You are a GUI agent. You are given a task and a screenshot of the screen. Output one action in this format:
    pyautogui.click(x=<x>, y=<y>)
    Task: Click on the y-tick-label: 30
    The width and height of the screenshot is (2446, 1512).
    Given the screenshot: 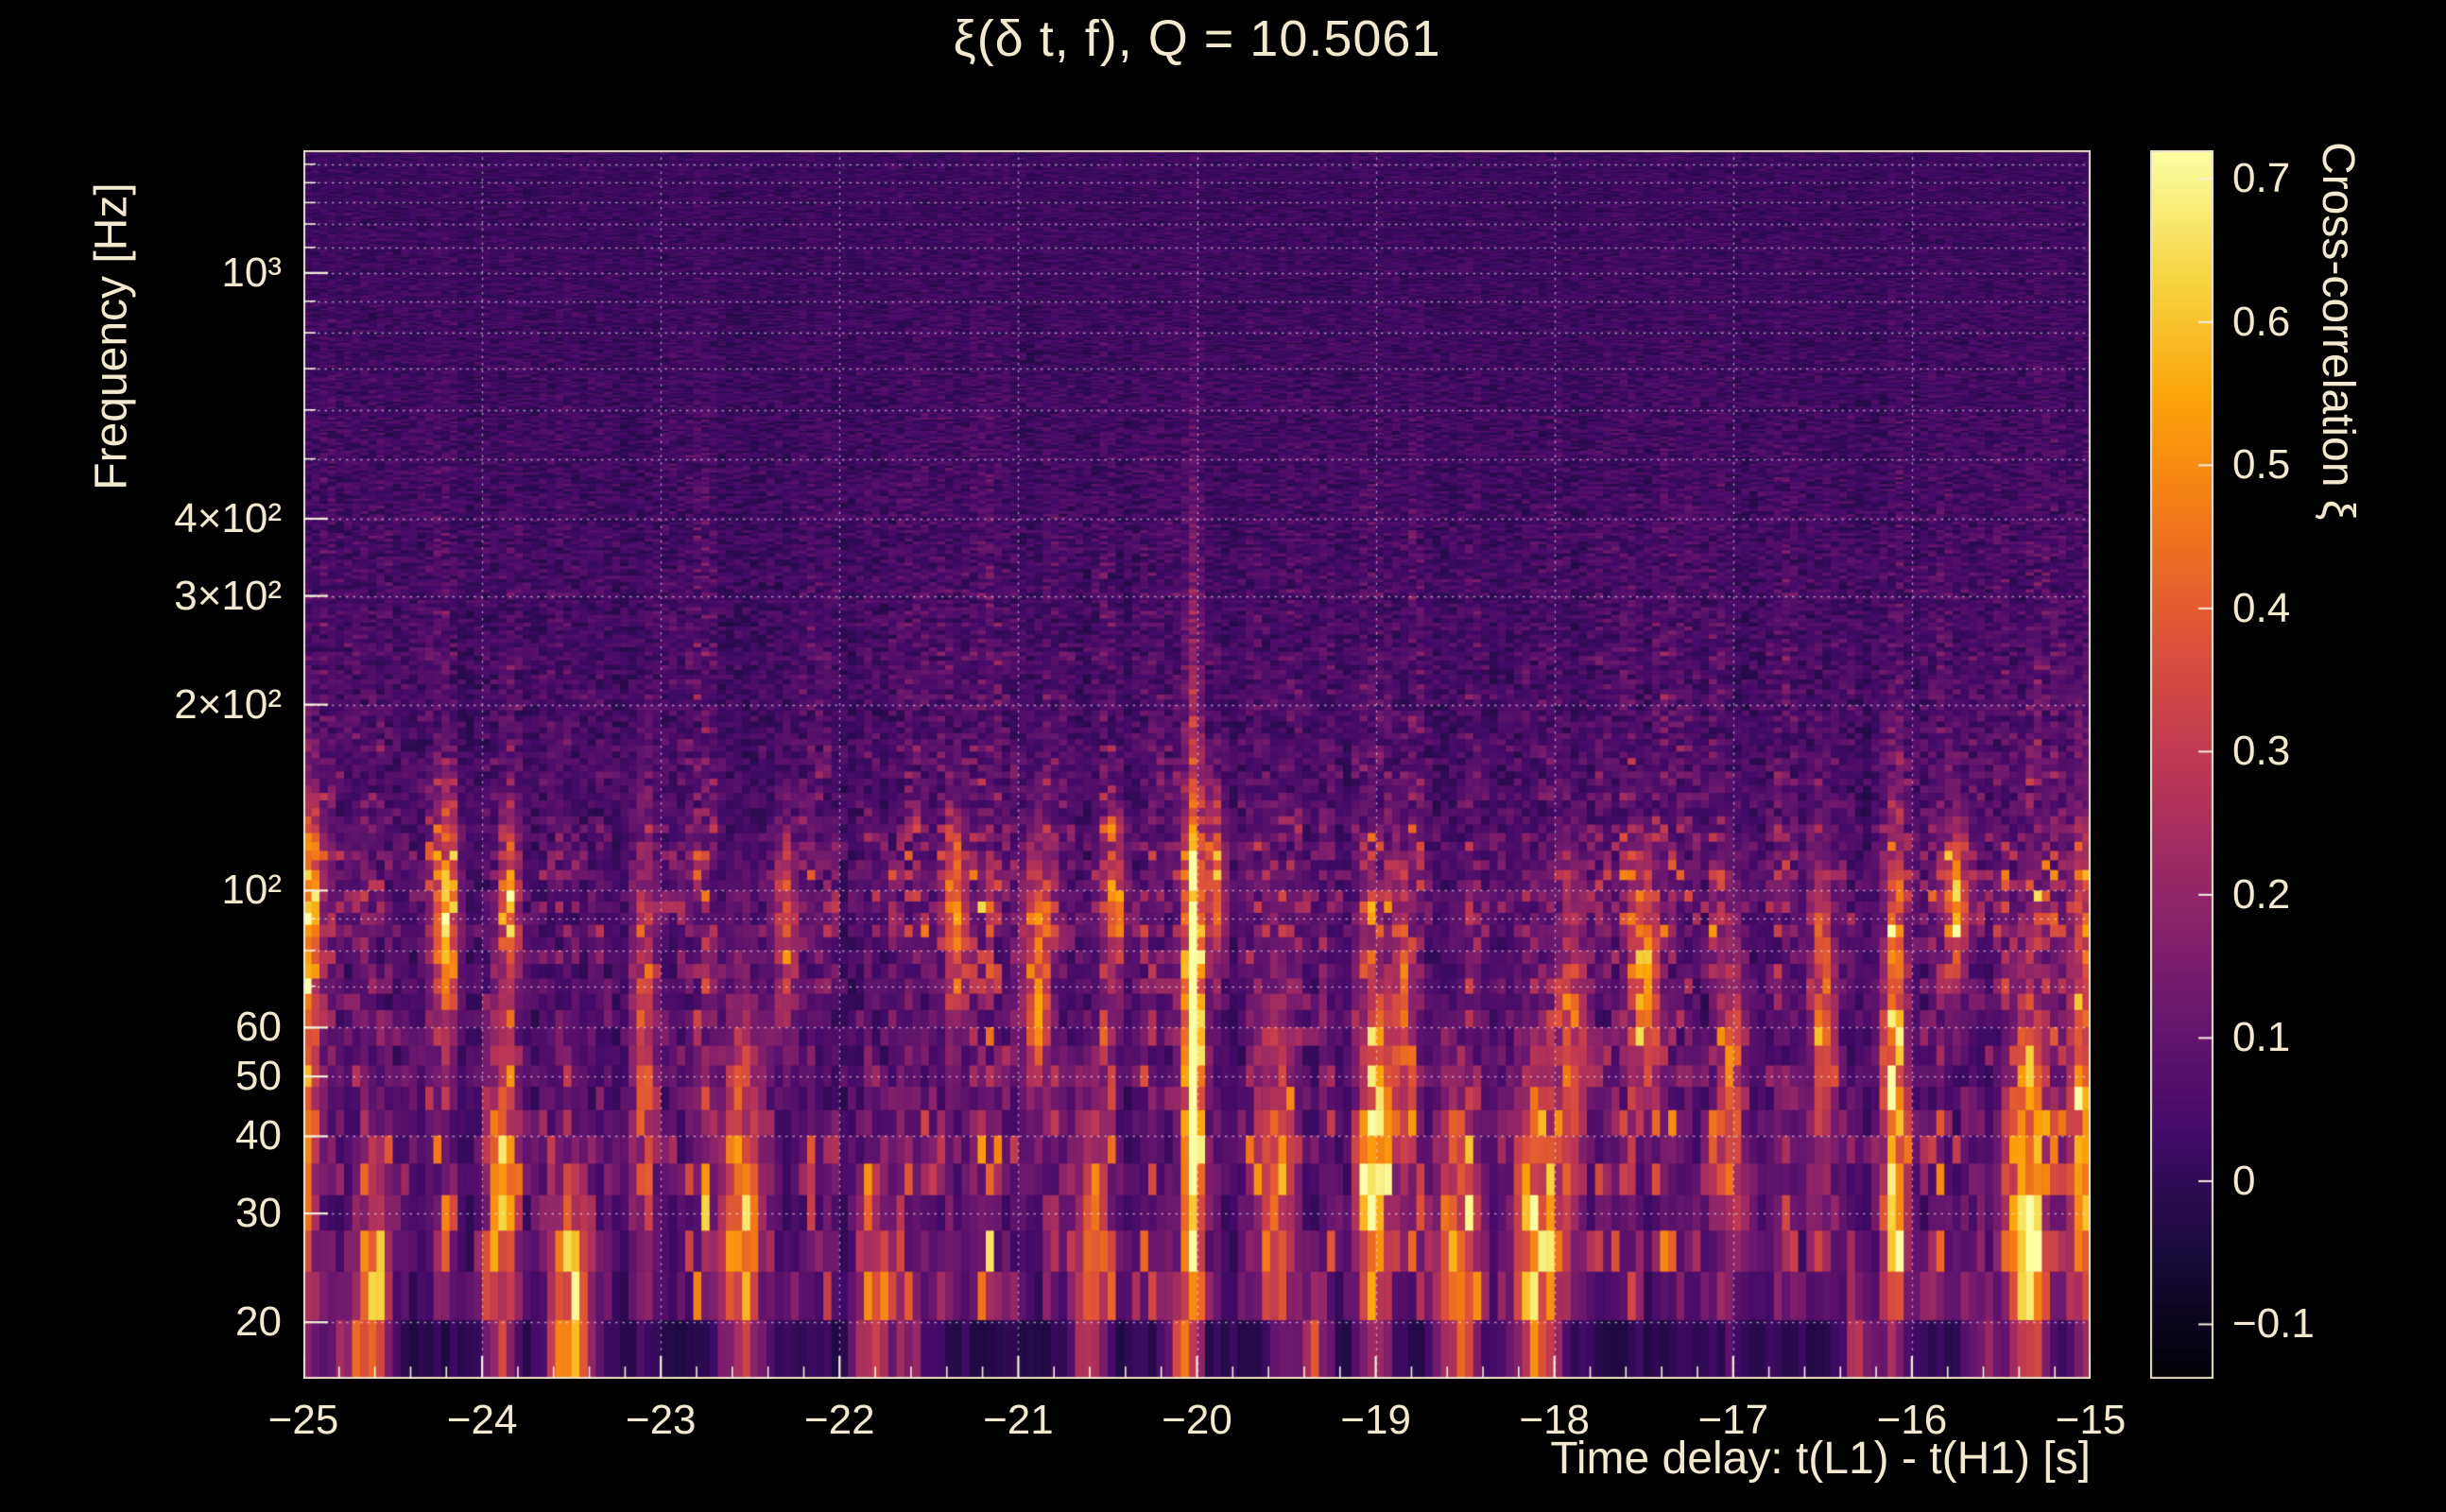 What is the action you would take?
    pyautogui.click(x=258, y=1213)
    